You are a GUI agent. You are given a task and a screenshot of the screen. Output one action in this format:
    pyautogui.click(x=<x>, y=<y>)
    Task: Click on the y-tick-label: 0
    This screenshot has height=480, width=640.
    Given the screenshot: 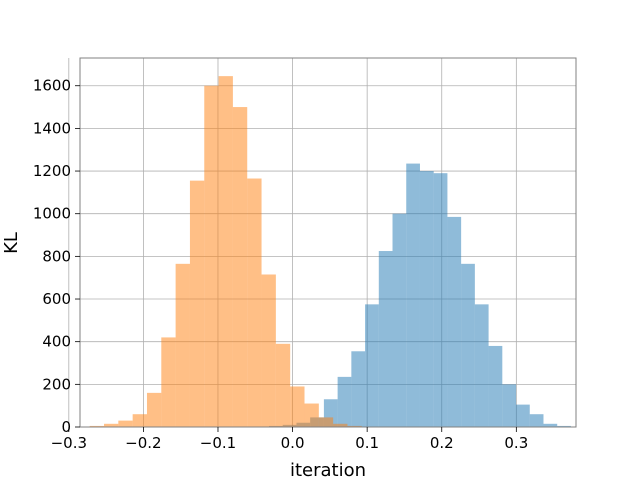 What is the action you would take?
    pyautogui.click(x=66, y=427)
    